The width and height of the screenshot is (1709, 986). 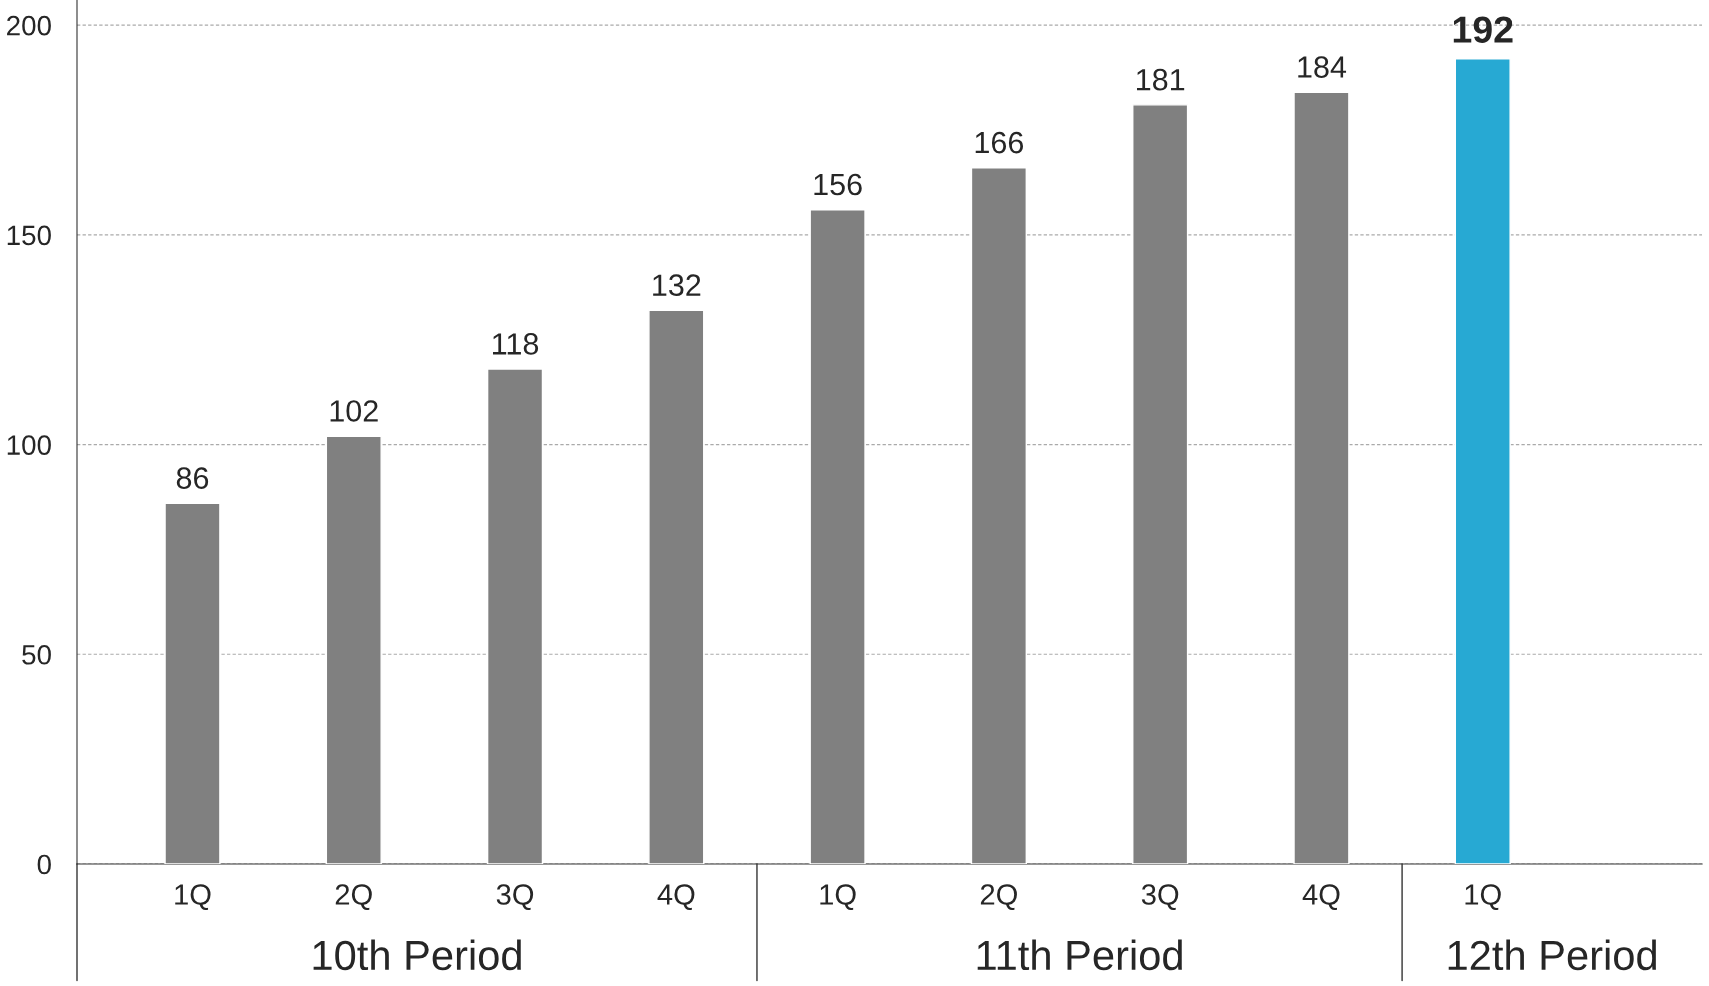 What do you see at coordinates (36, 654) in the screenshot?
I see `y-tick-label: 50` at bounding box center [36, 654].